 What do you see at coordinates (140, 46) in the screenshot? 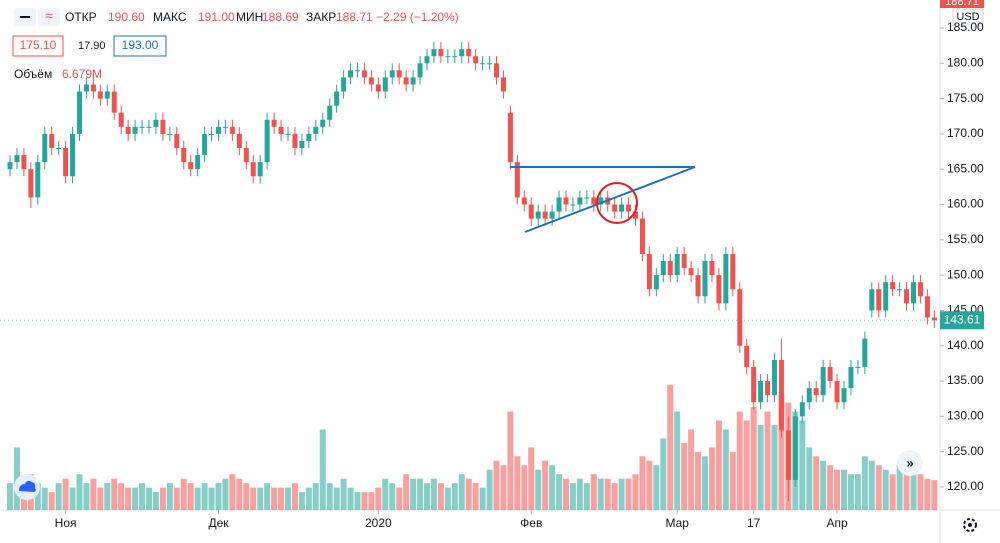
I see `buy-box` at bounding box center [140, 46].